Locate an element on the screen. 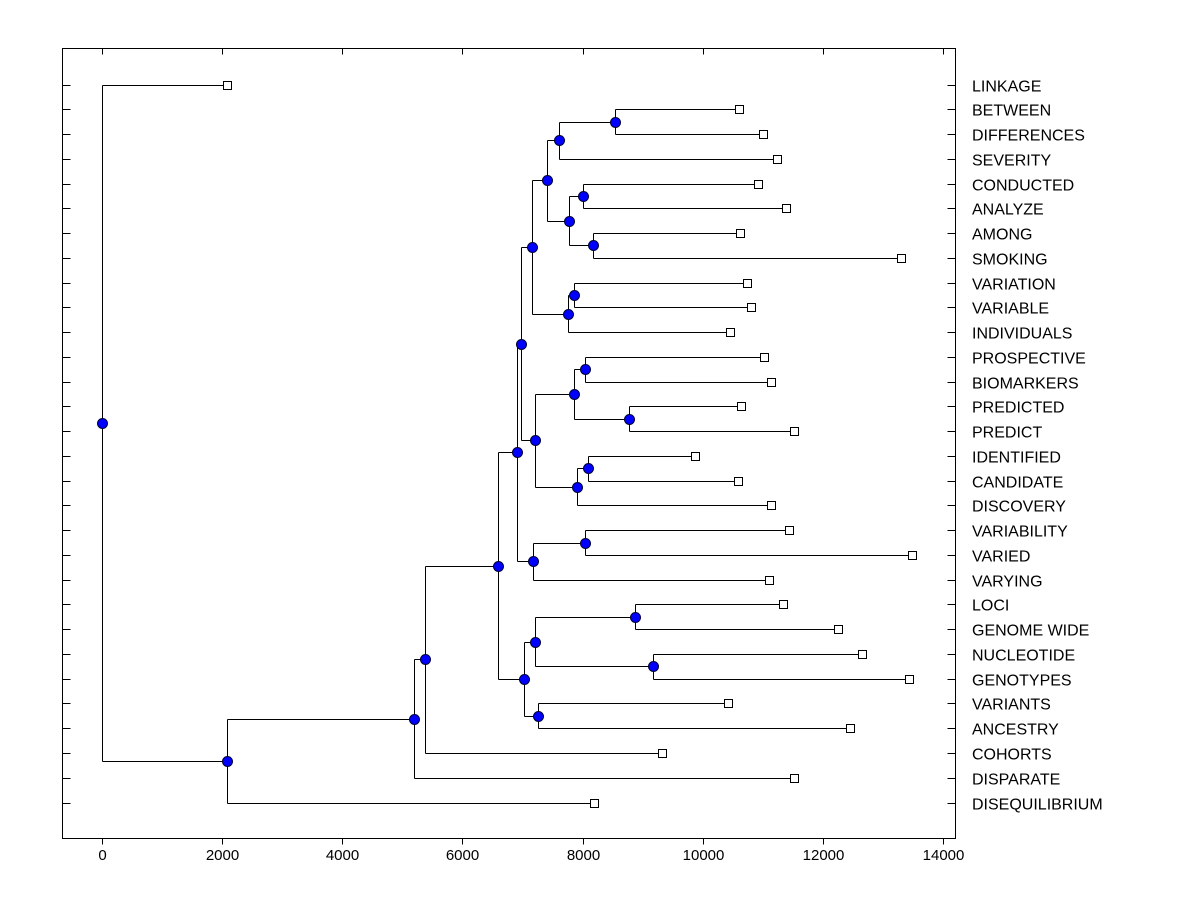 This screenshot has height=905, width=1200. x-tick-label: 0 is located at coordinates (102, 855).